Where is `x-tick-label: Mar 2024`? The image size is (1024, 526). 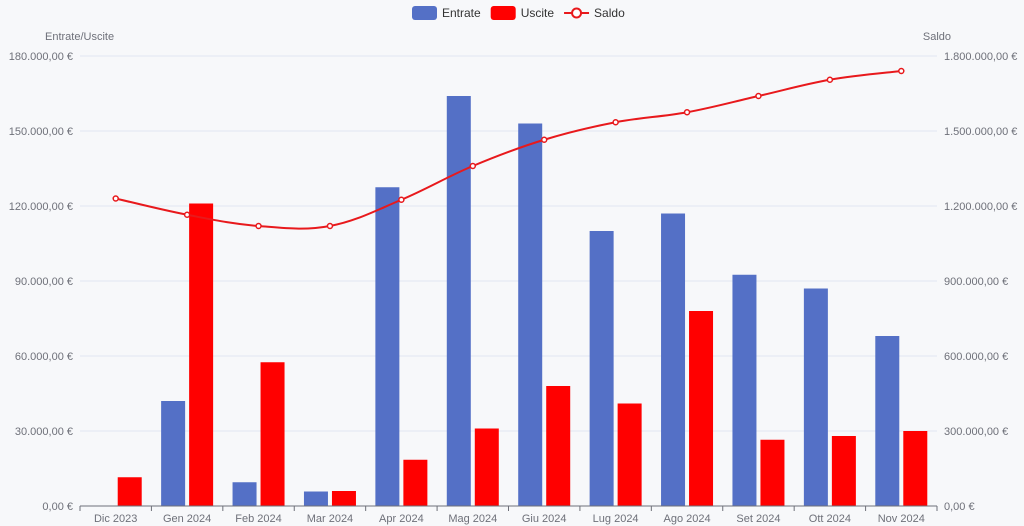 x-tick-label: Mar 2024 is located at coordinates (330, 519).